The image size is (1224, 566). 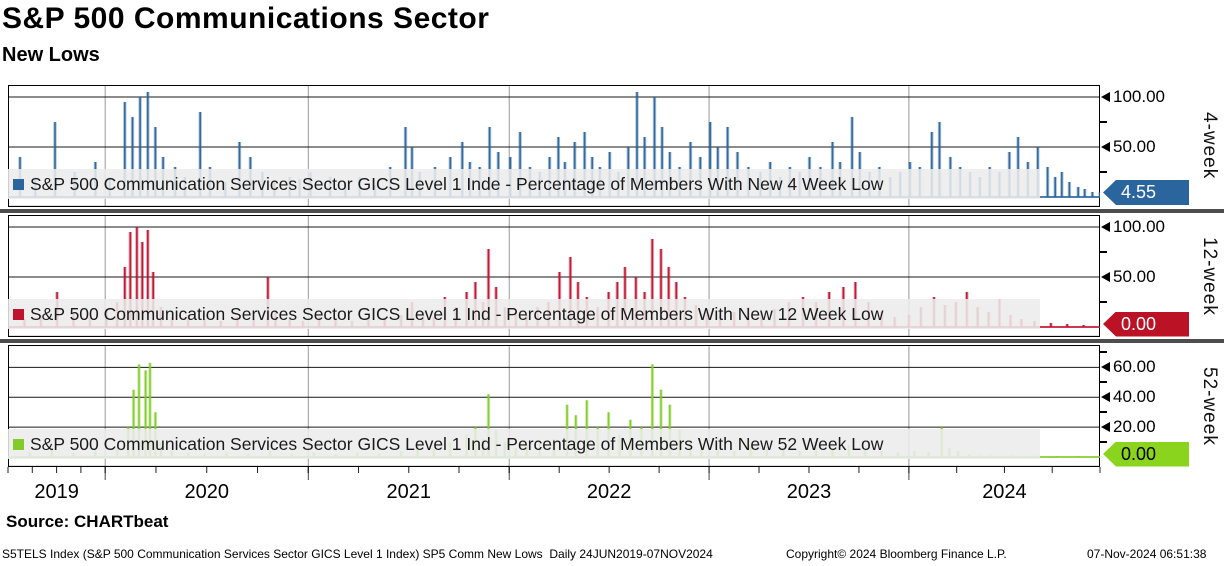 I want to click on y-axis-4-week: 50.00 100.00, so click(x=1148, y=146).